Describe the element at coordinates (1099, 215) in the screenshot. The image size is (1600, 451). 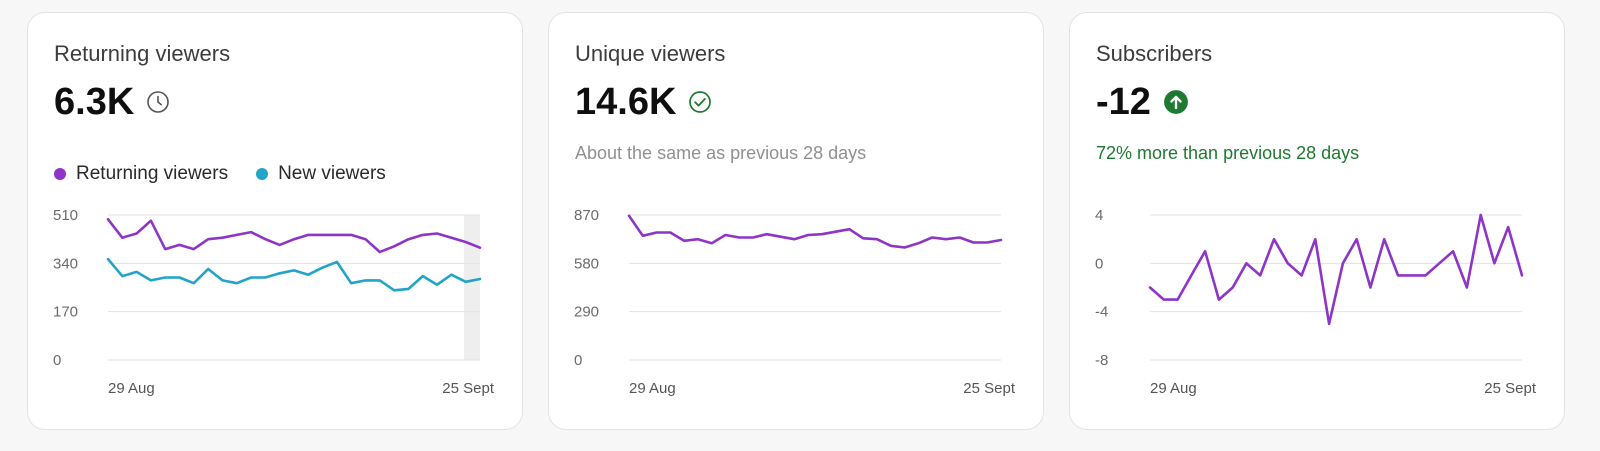
I see `y-tick-label: 4` at that location.